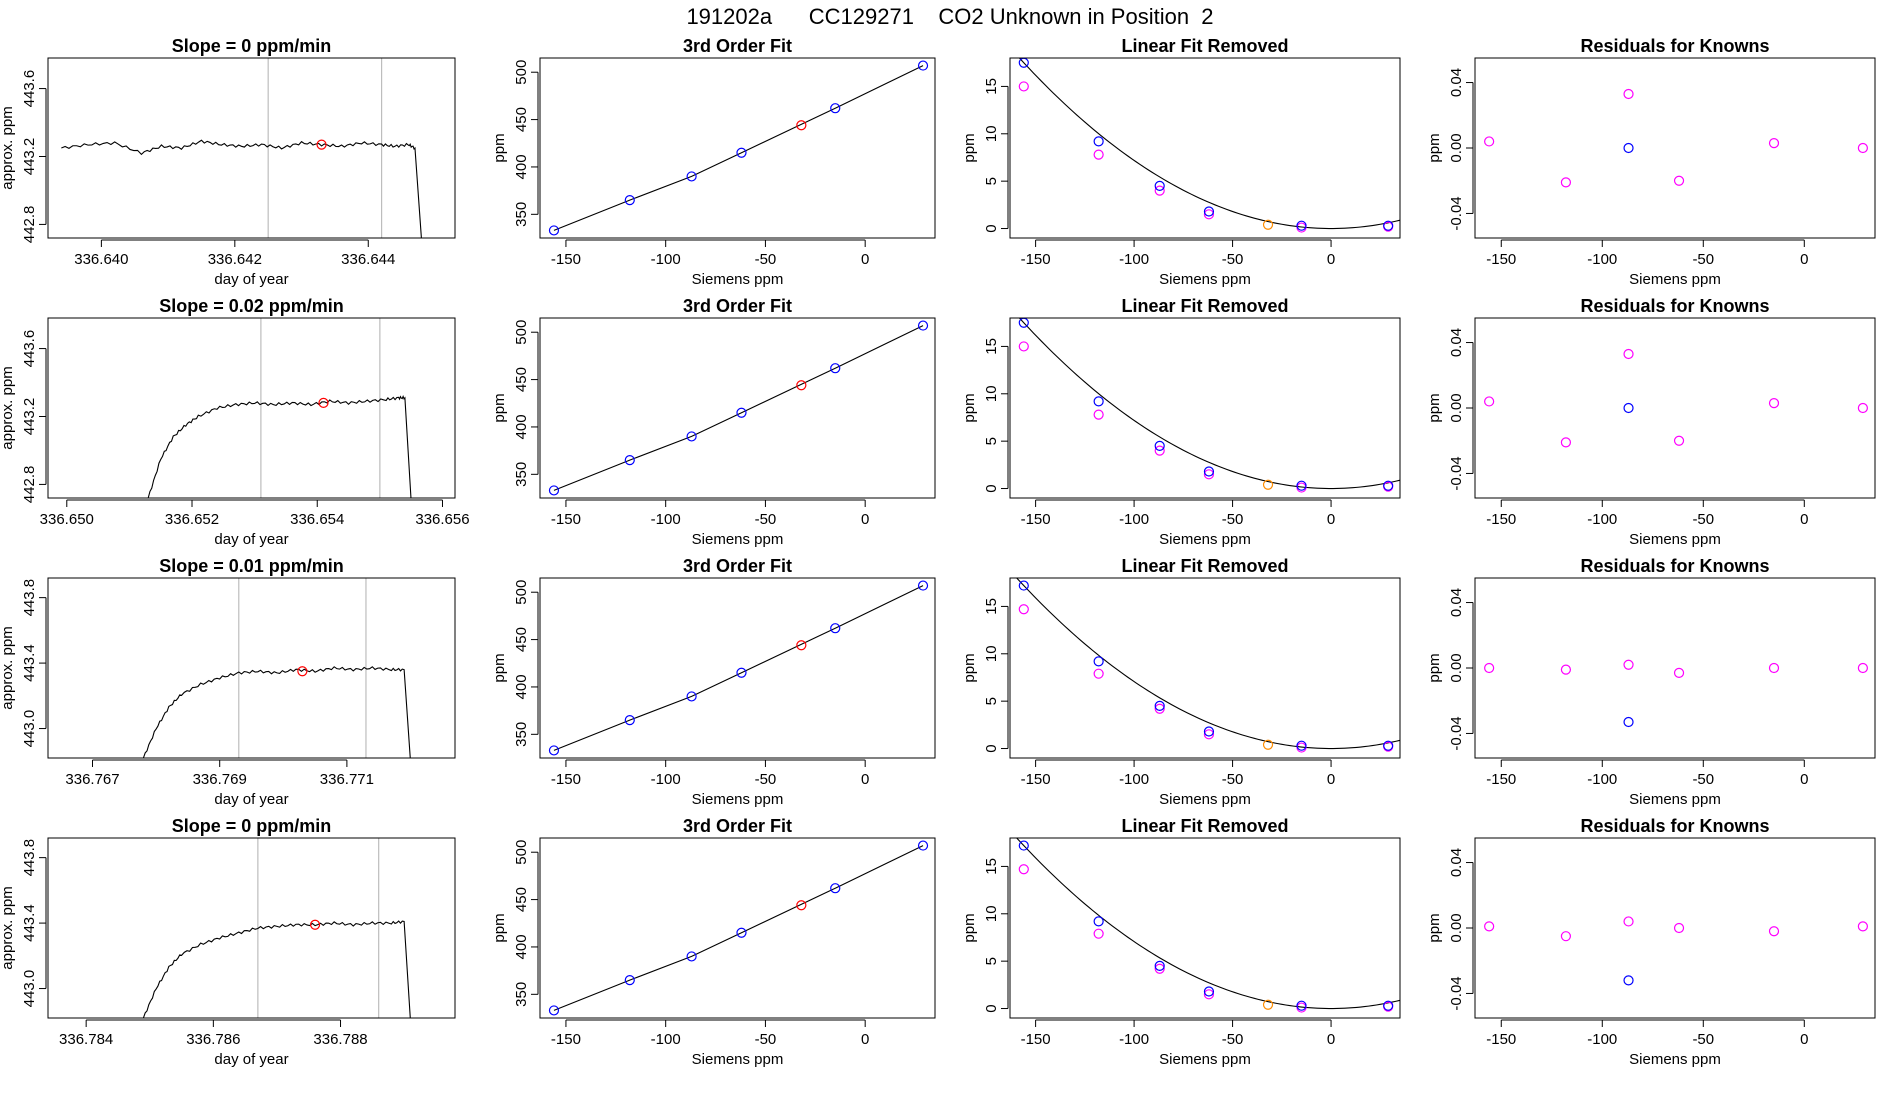 The height and width of the screenshot is (1100, 1900). What do you see at coordinates (317, 519) in the screenshot?
I see `x-tick-label: 336.654` at bounding box center [317, 519].